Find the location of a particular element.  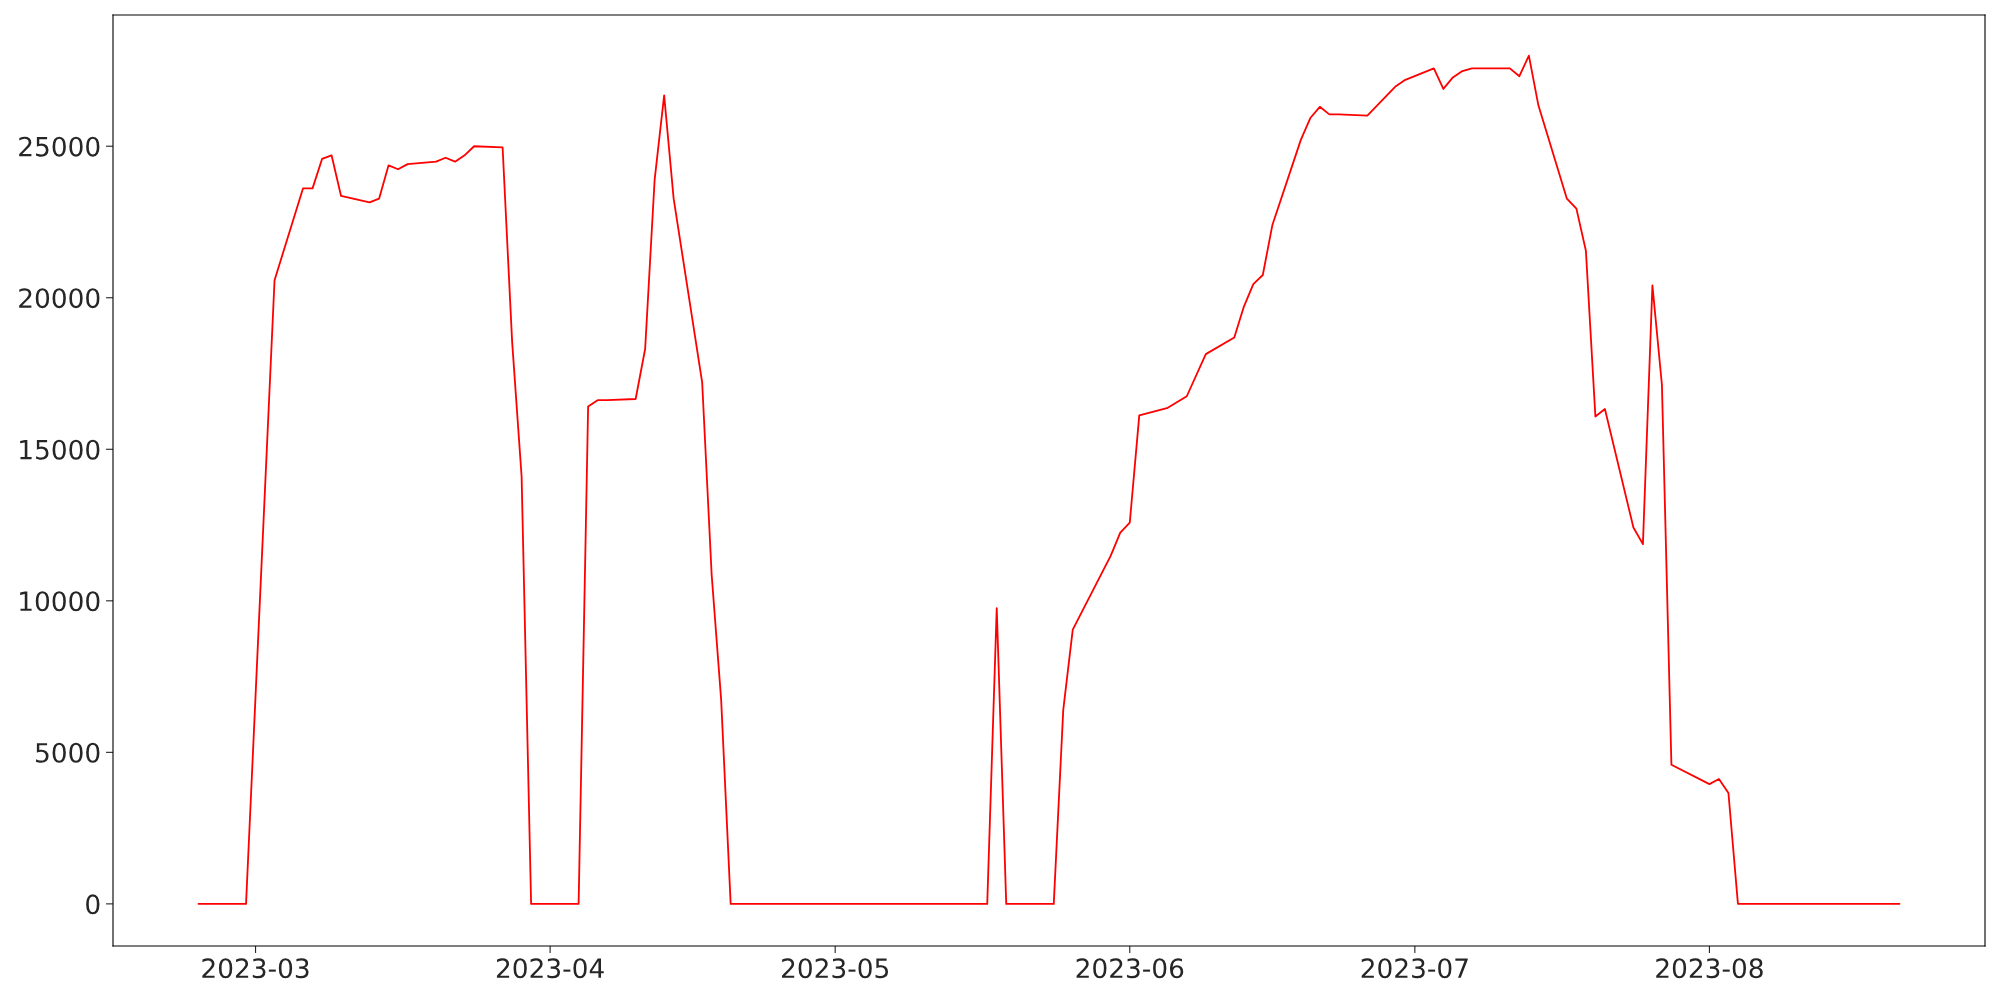

y-tick-label: 0 is located at coordinates (93, 904).